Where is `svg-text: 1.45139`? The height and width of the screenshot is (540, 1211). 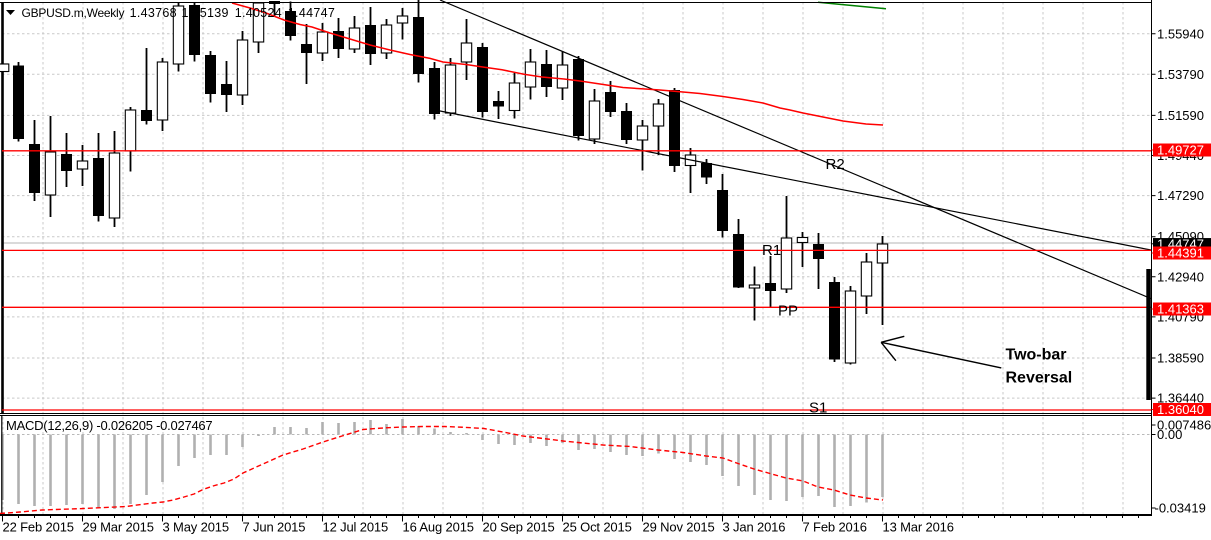 svg-text: 1.45139 is located at coordinates (205, 13).